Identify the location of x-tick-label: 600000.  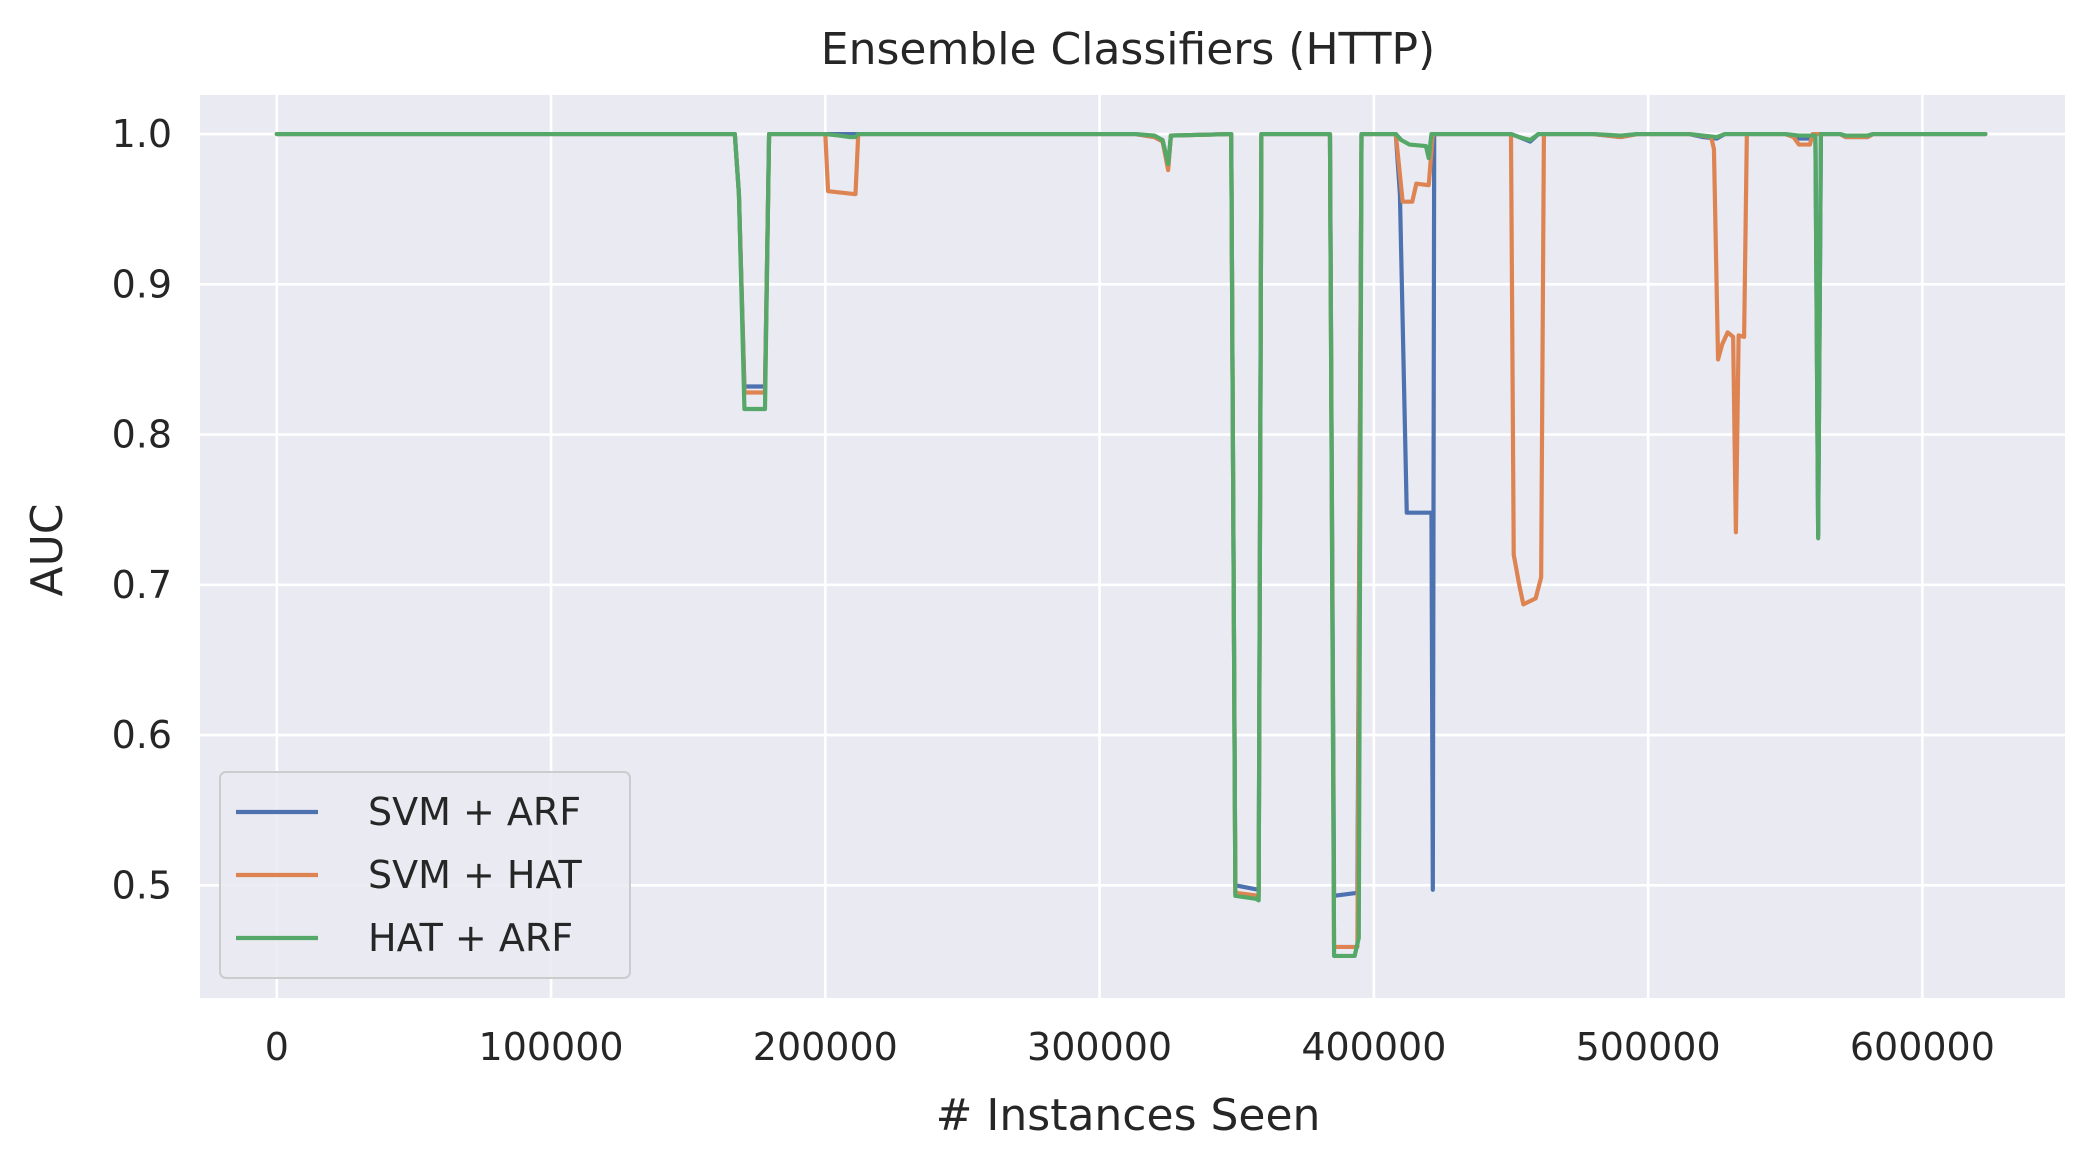
(1922, 1047).